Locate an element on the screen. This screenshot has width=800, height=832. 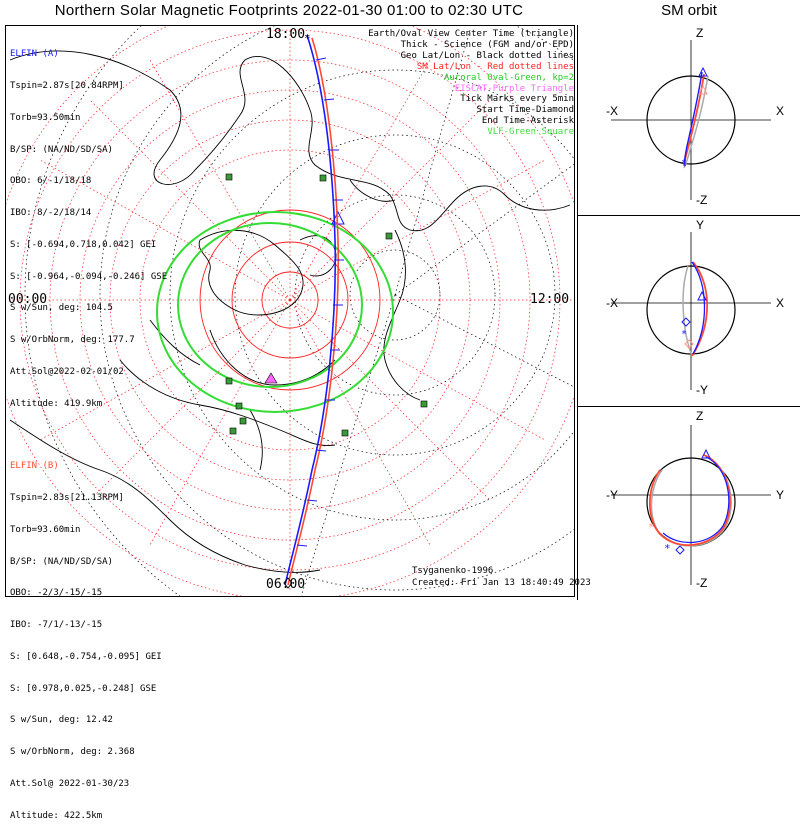
mlt-label-left: 00:00 is located at coordinates (28, 299).